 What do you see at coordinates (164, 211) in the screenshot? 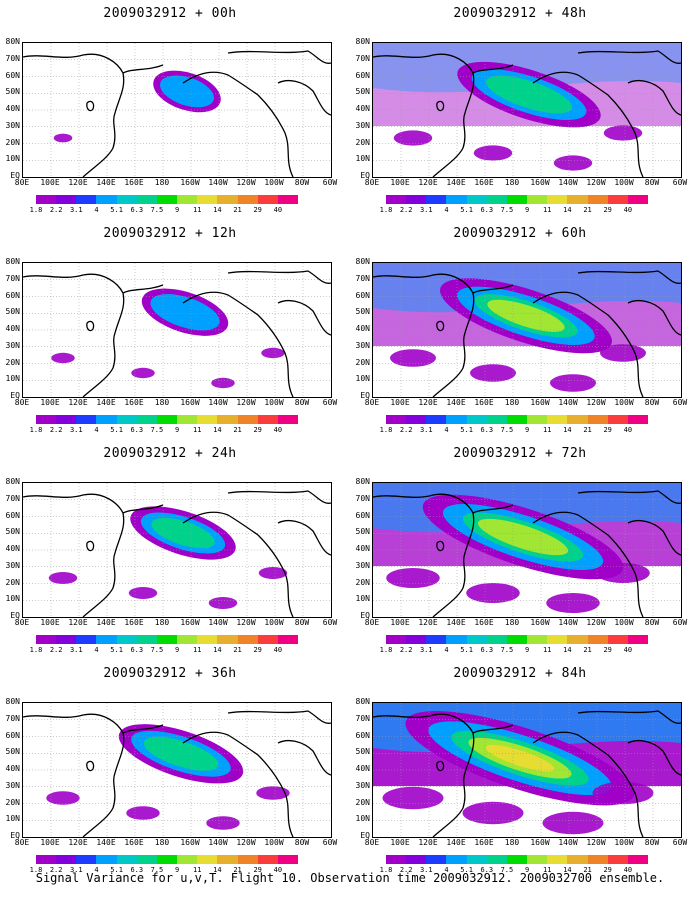
I see `colorbar-labels: 1.8 2.2 3.1 4 5.1 6.3 7.5 9 11 14 21 29 40` at bounding box center [164, 211].